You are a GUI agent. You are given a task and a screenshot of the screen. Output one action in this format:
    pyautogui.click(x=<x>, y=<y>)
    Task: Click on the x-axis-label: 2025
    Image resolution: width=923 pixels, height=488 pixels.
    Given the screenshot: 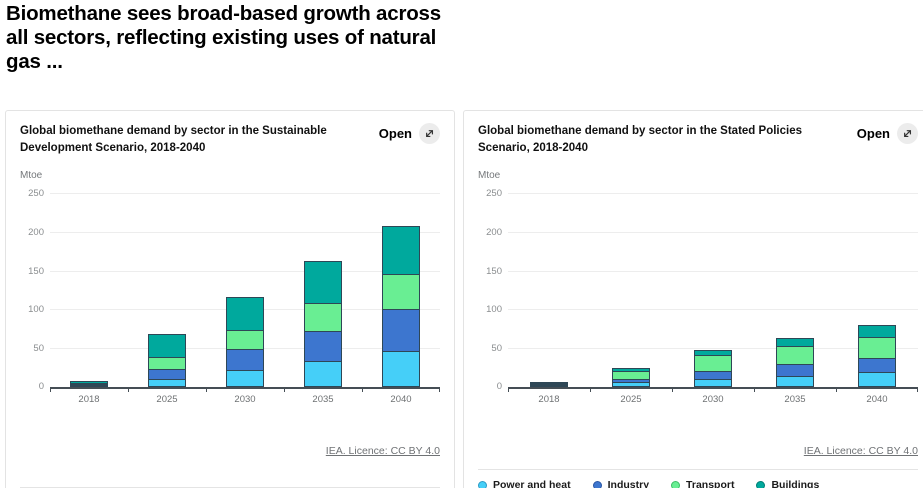 What is the action you would take?
    pyautogui.click(x=167, y=400)
    